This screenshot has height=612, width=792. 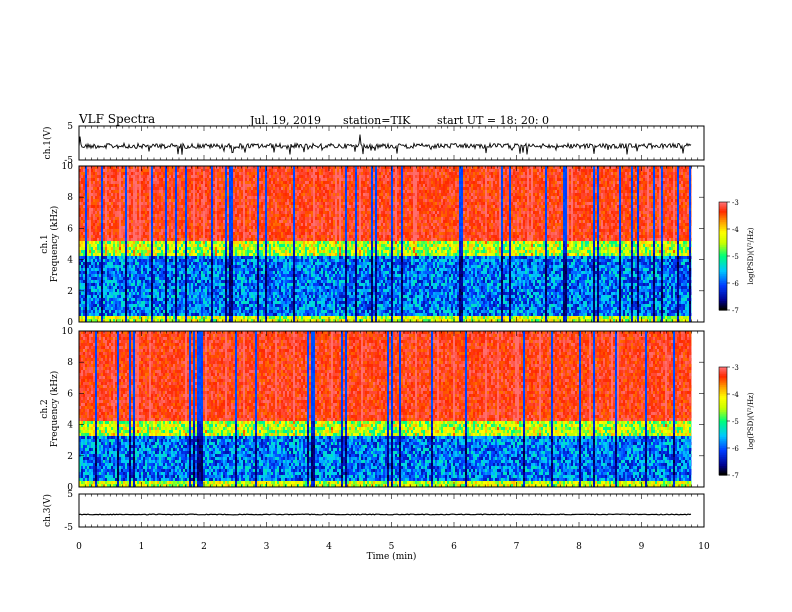 I want to click on ch3-ytick-bottom: -5, so click(x=68, y=528).